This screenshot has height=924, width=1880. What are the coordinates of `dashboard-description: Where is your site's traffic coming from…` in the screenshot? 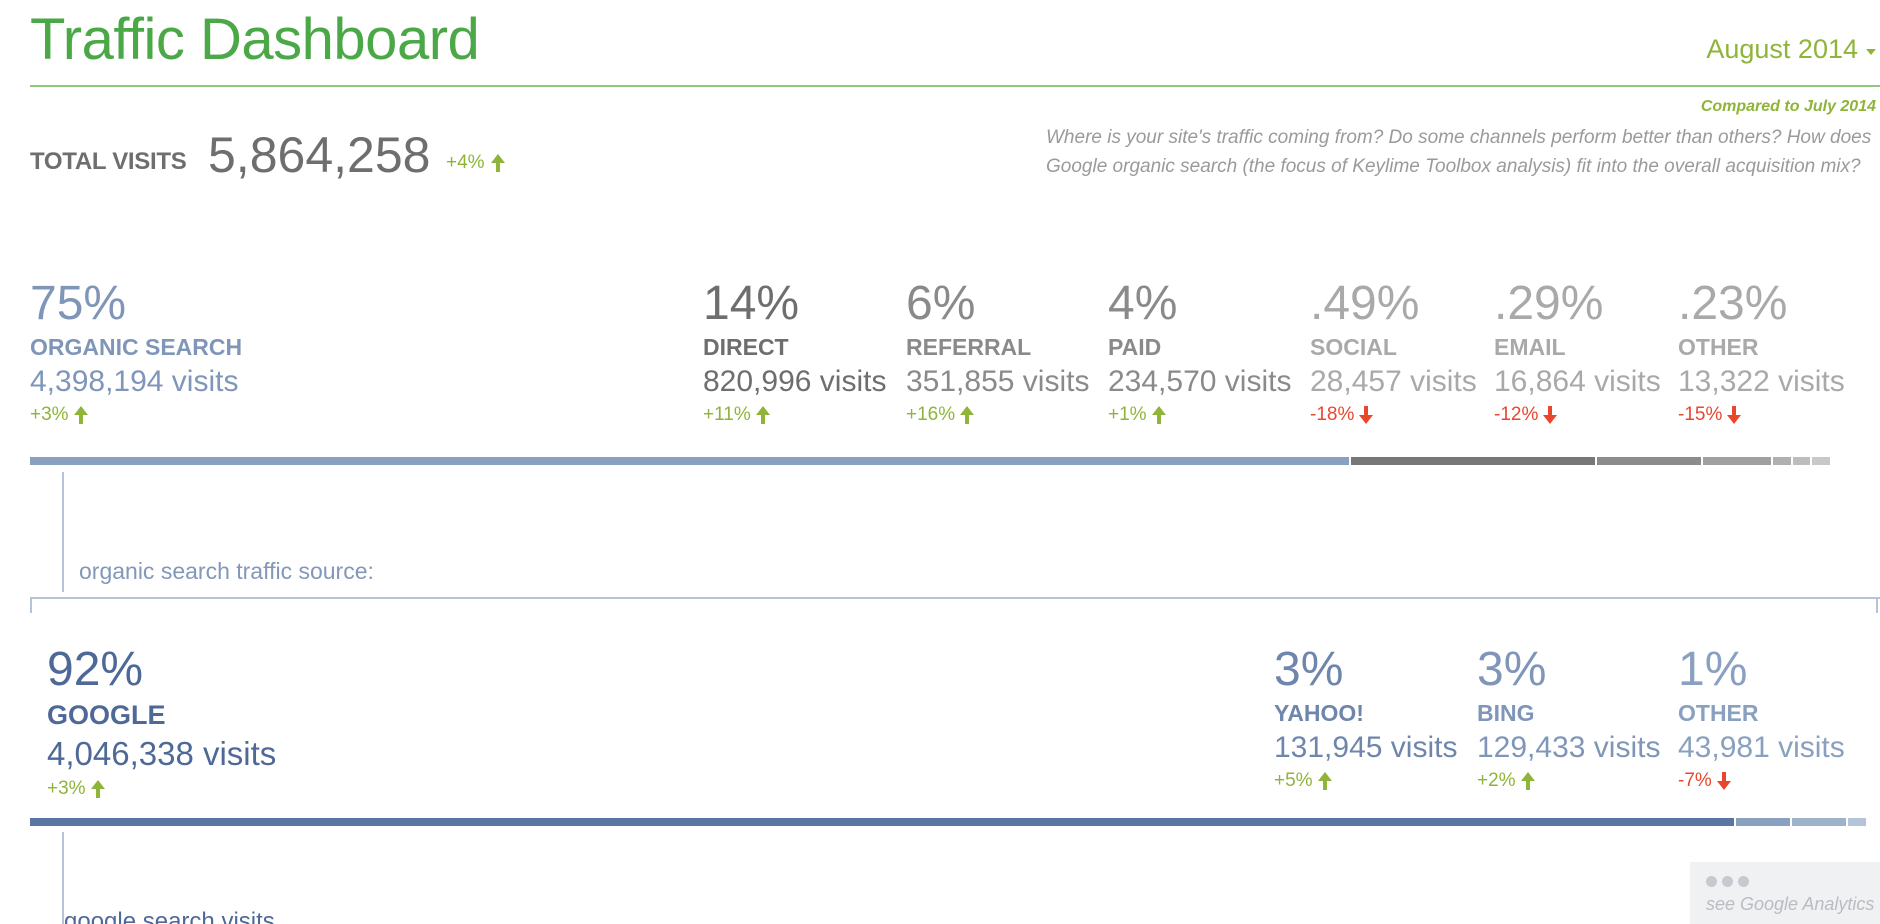 It's located at (1459, 152).